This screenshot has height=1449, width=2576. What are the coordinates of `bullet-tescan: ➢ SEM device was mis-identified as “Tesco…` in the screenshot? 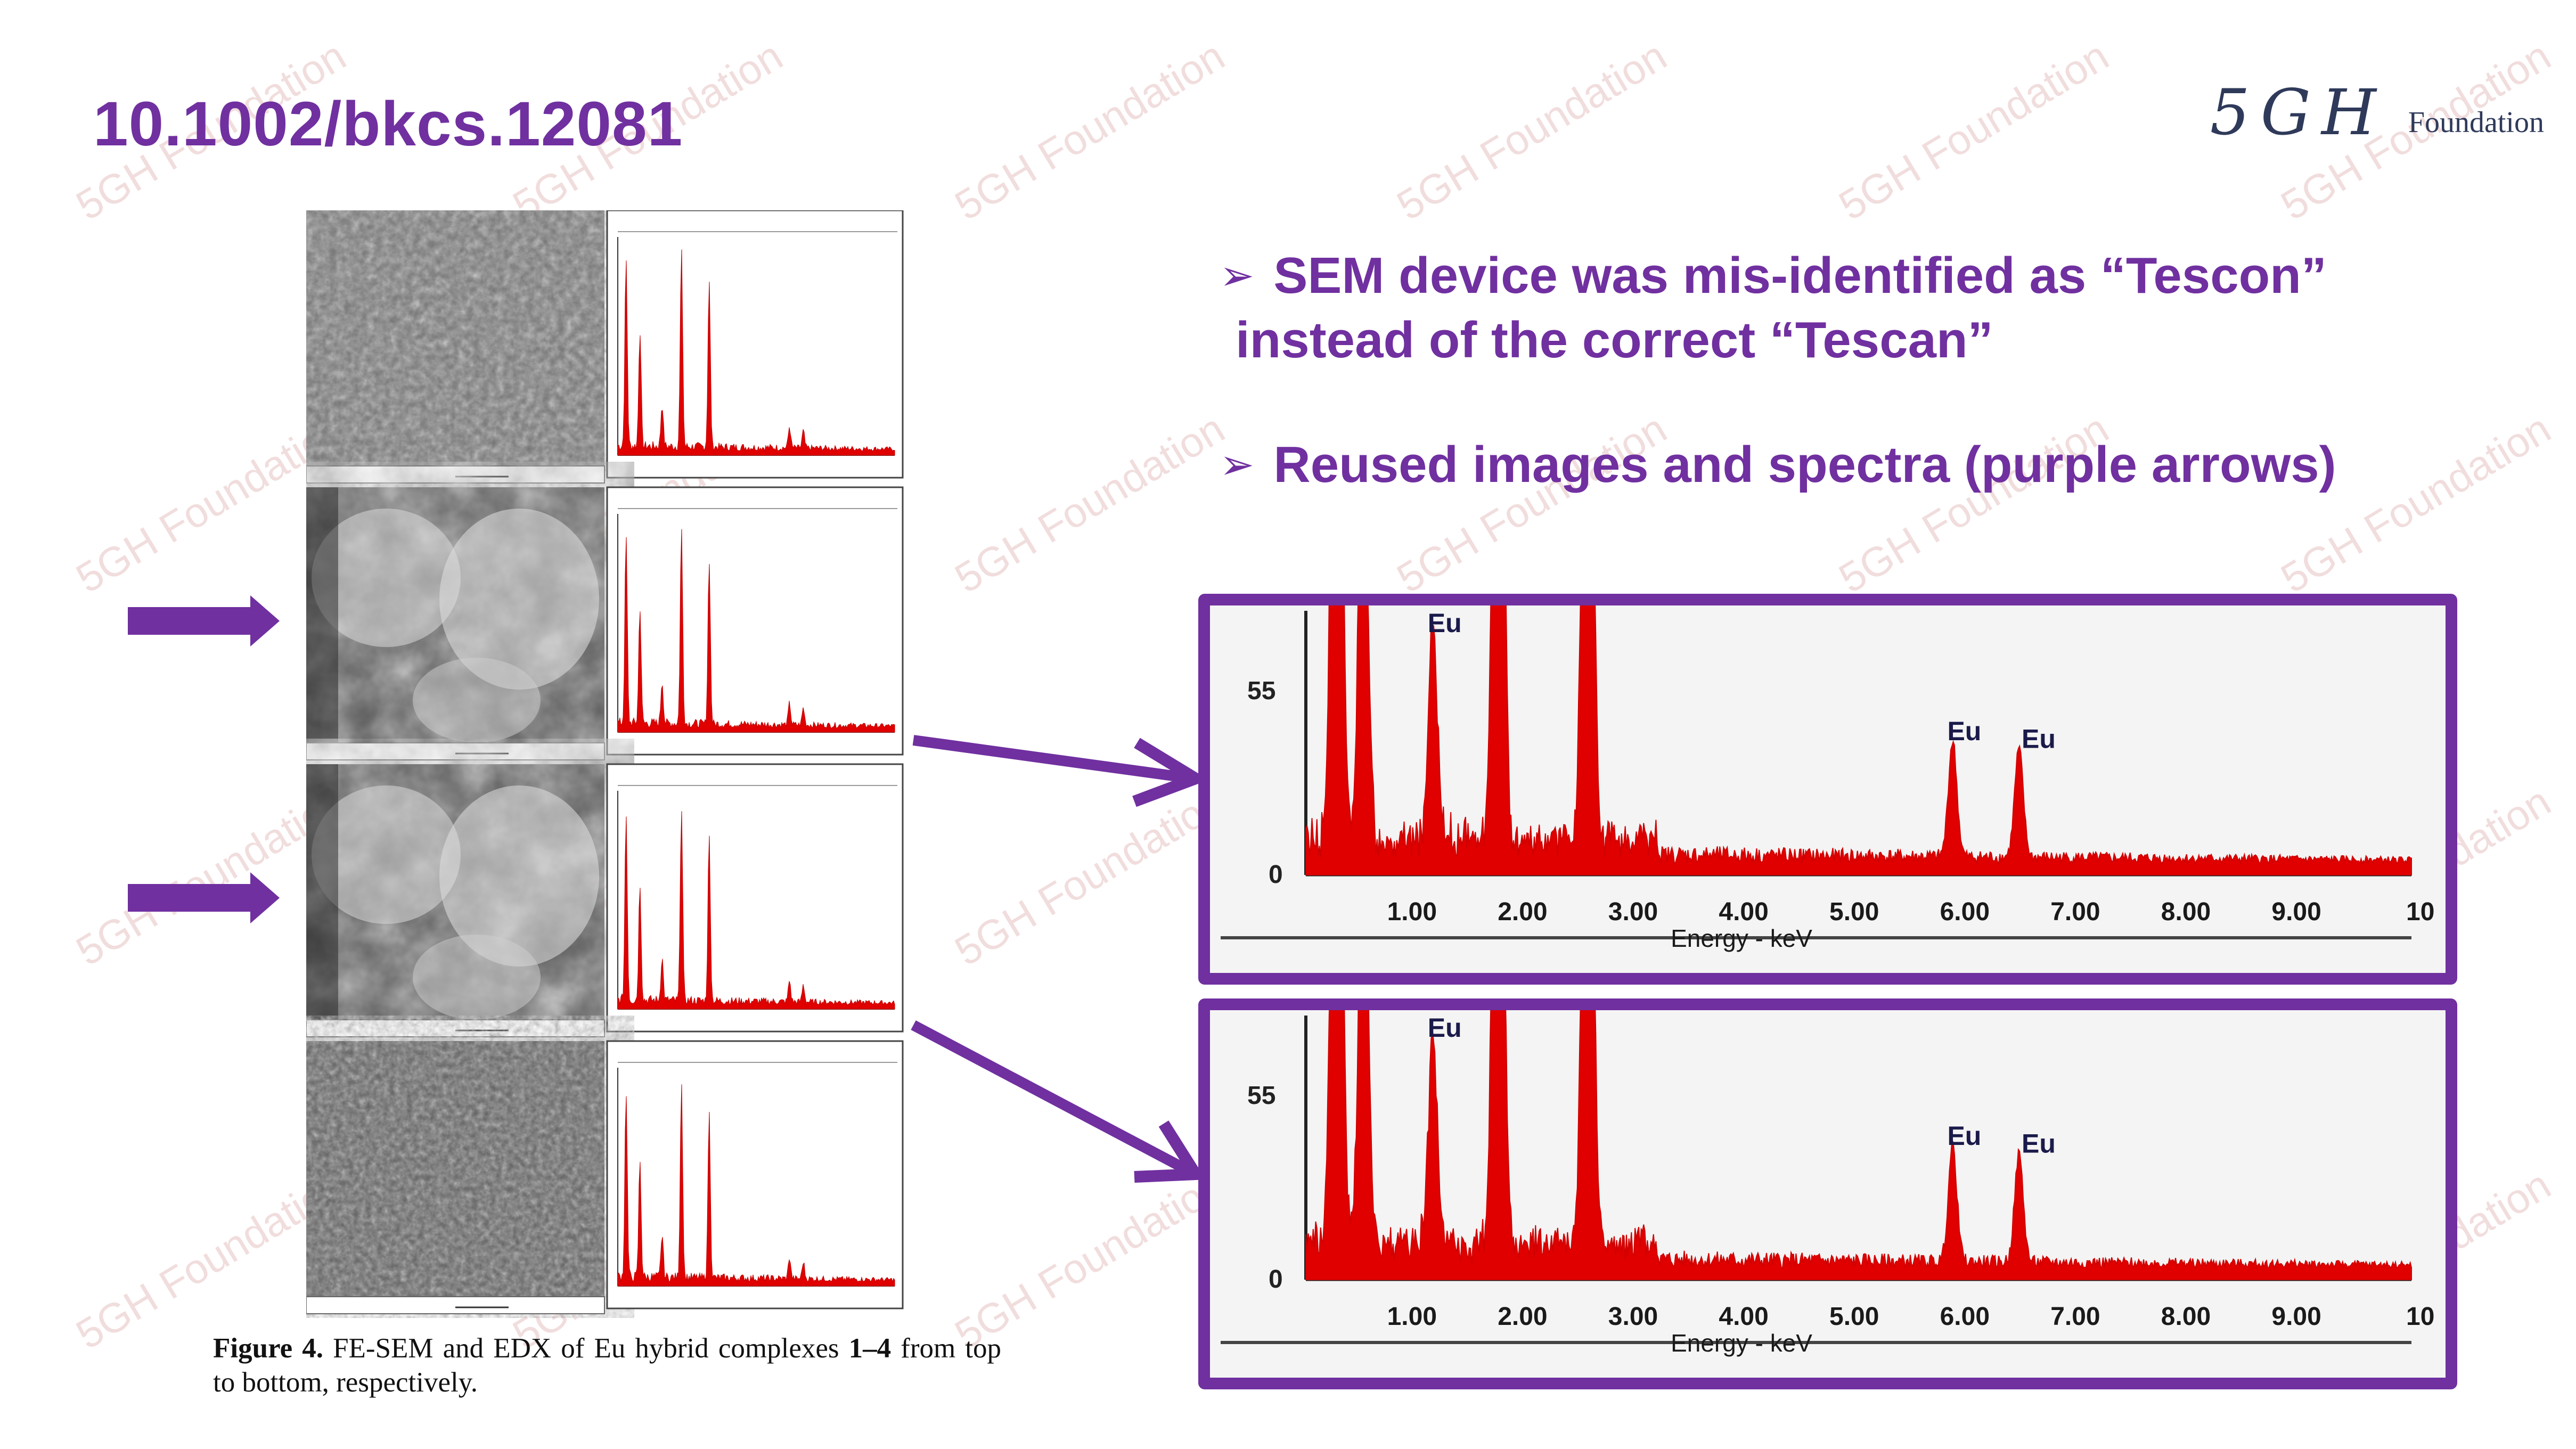 It's located at (1773, 308).